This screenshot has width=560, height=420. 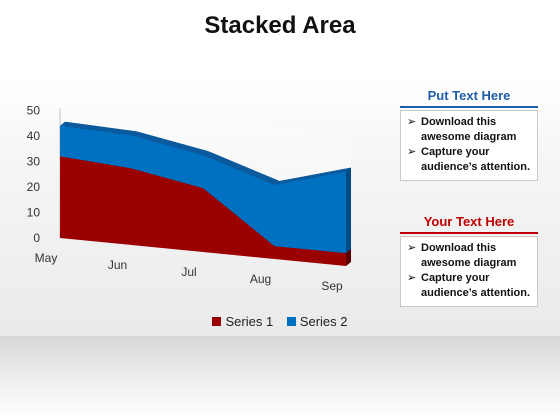 What do you see at coordinates (117, 265) in the screenshot?
I see `x-tick-label: Jun` at bounding box center [117, 265].